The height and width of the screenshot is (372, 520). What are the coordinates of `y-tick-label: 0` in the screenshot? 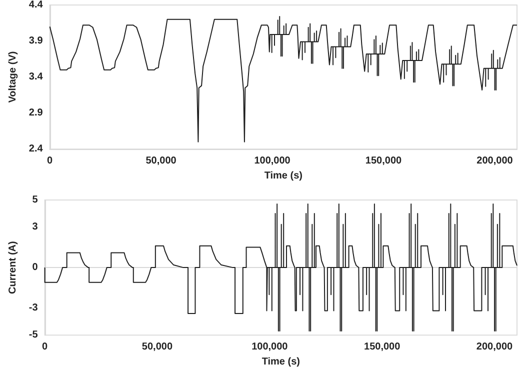 It's located at (35, 268).